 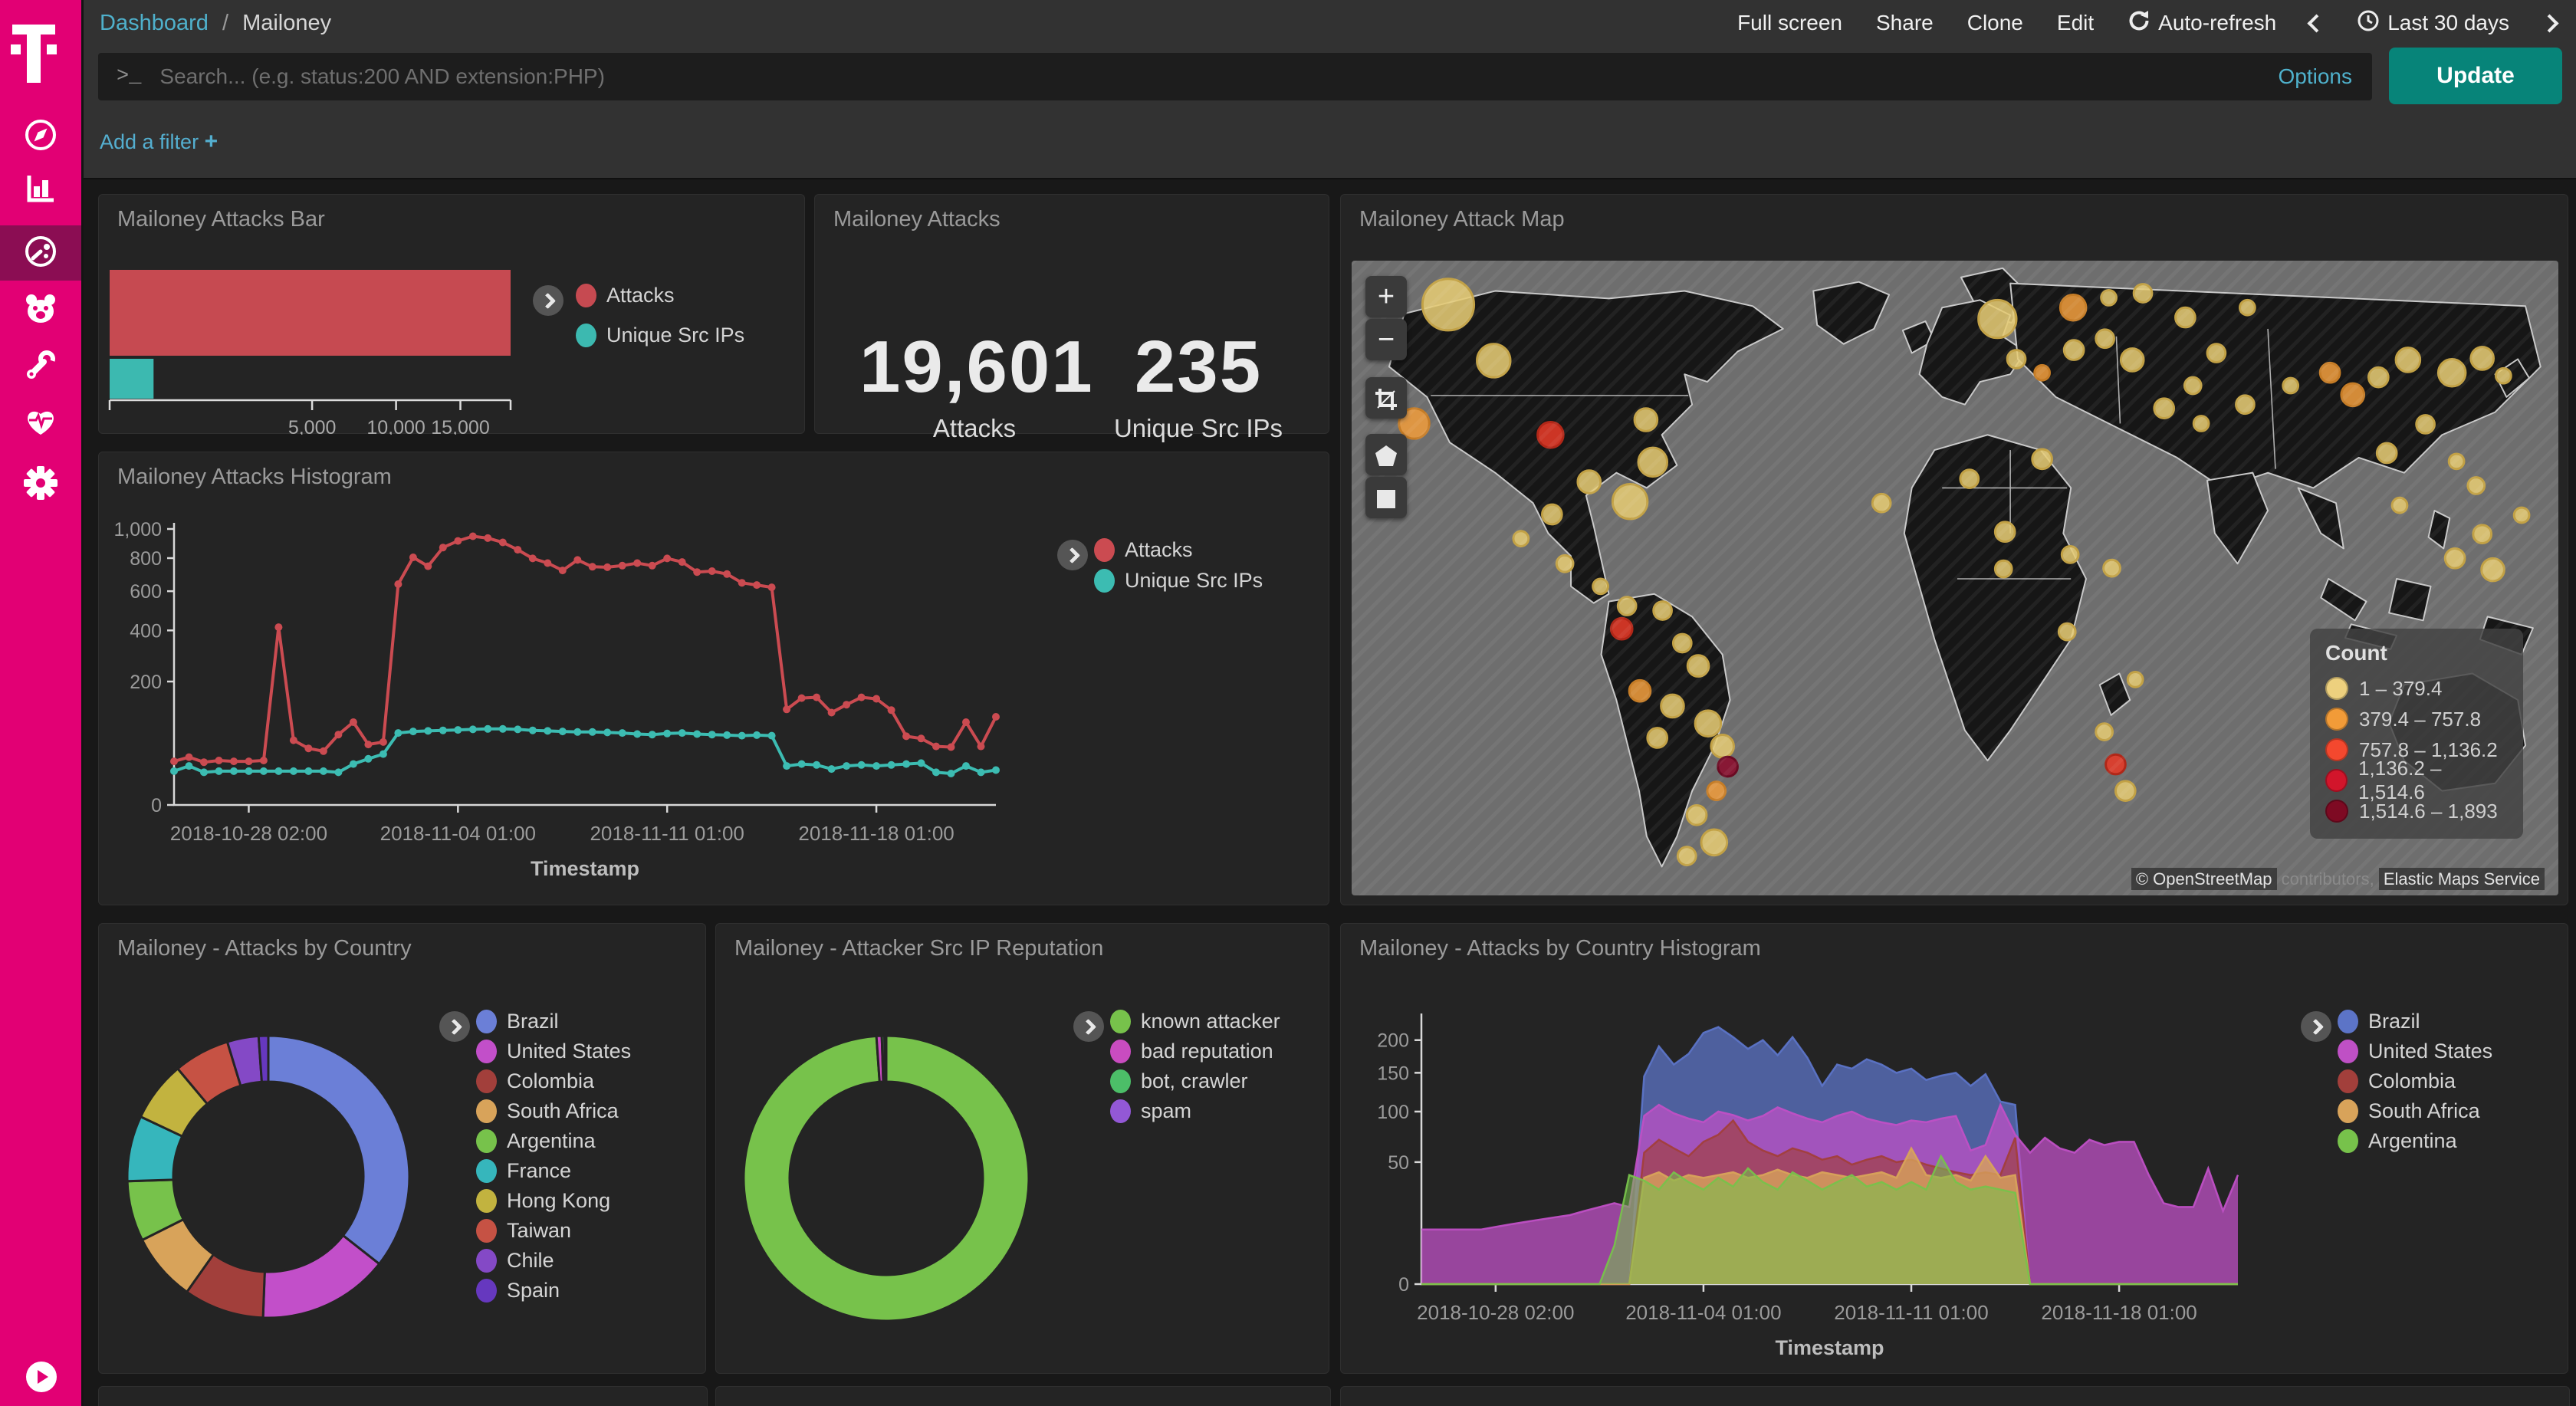 I want to click on svg-text: 2018-10-28 02:00, so click(x=248, y=834).